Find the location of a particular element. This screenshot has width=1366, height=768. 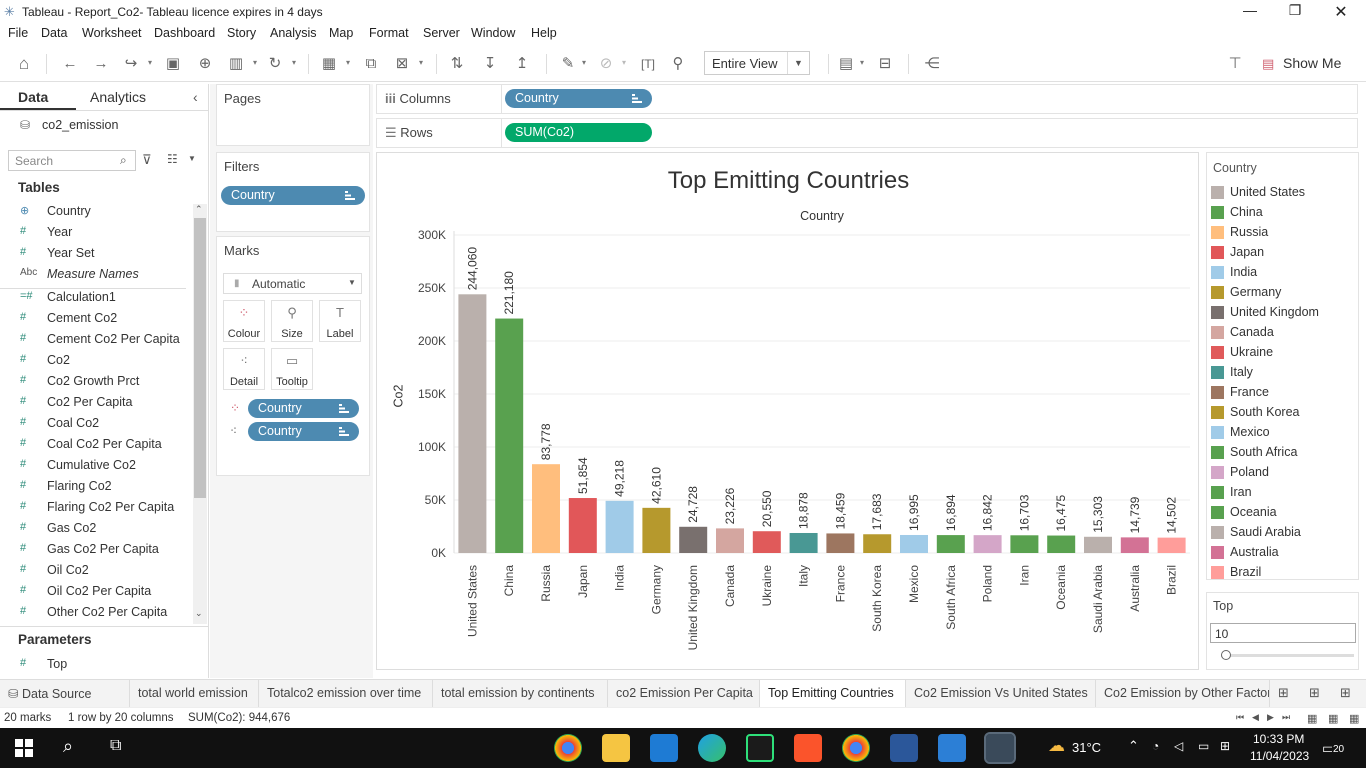

new-dashboard-tab-icon: ⊞ is located at coordinates (1314, 692).